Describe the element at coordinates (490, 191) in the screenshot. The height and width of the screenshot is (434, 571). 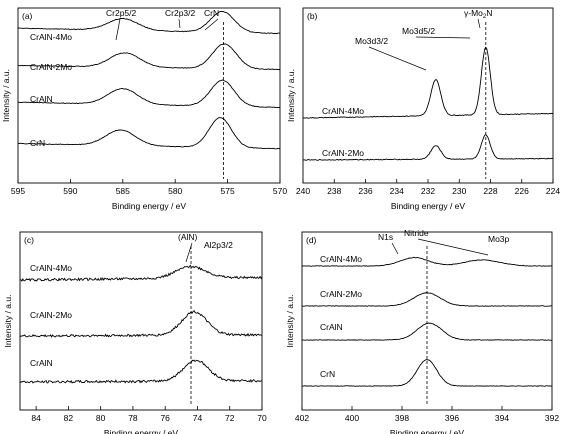
I see `x-tick-label: 228` at that location.